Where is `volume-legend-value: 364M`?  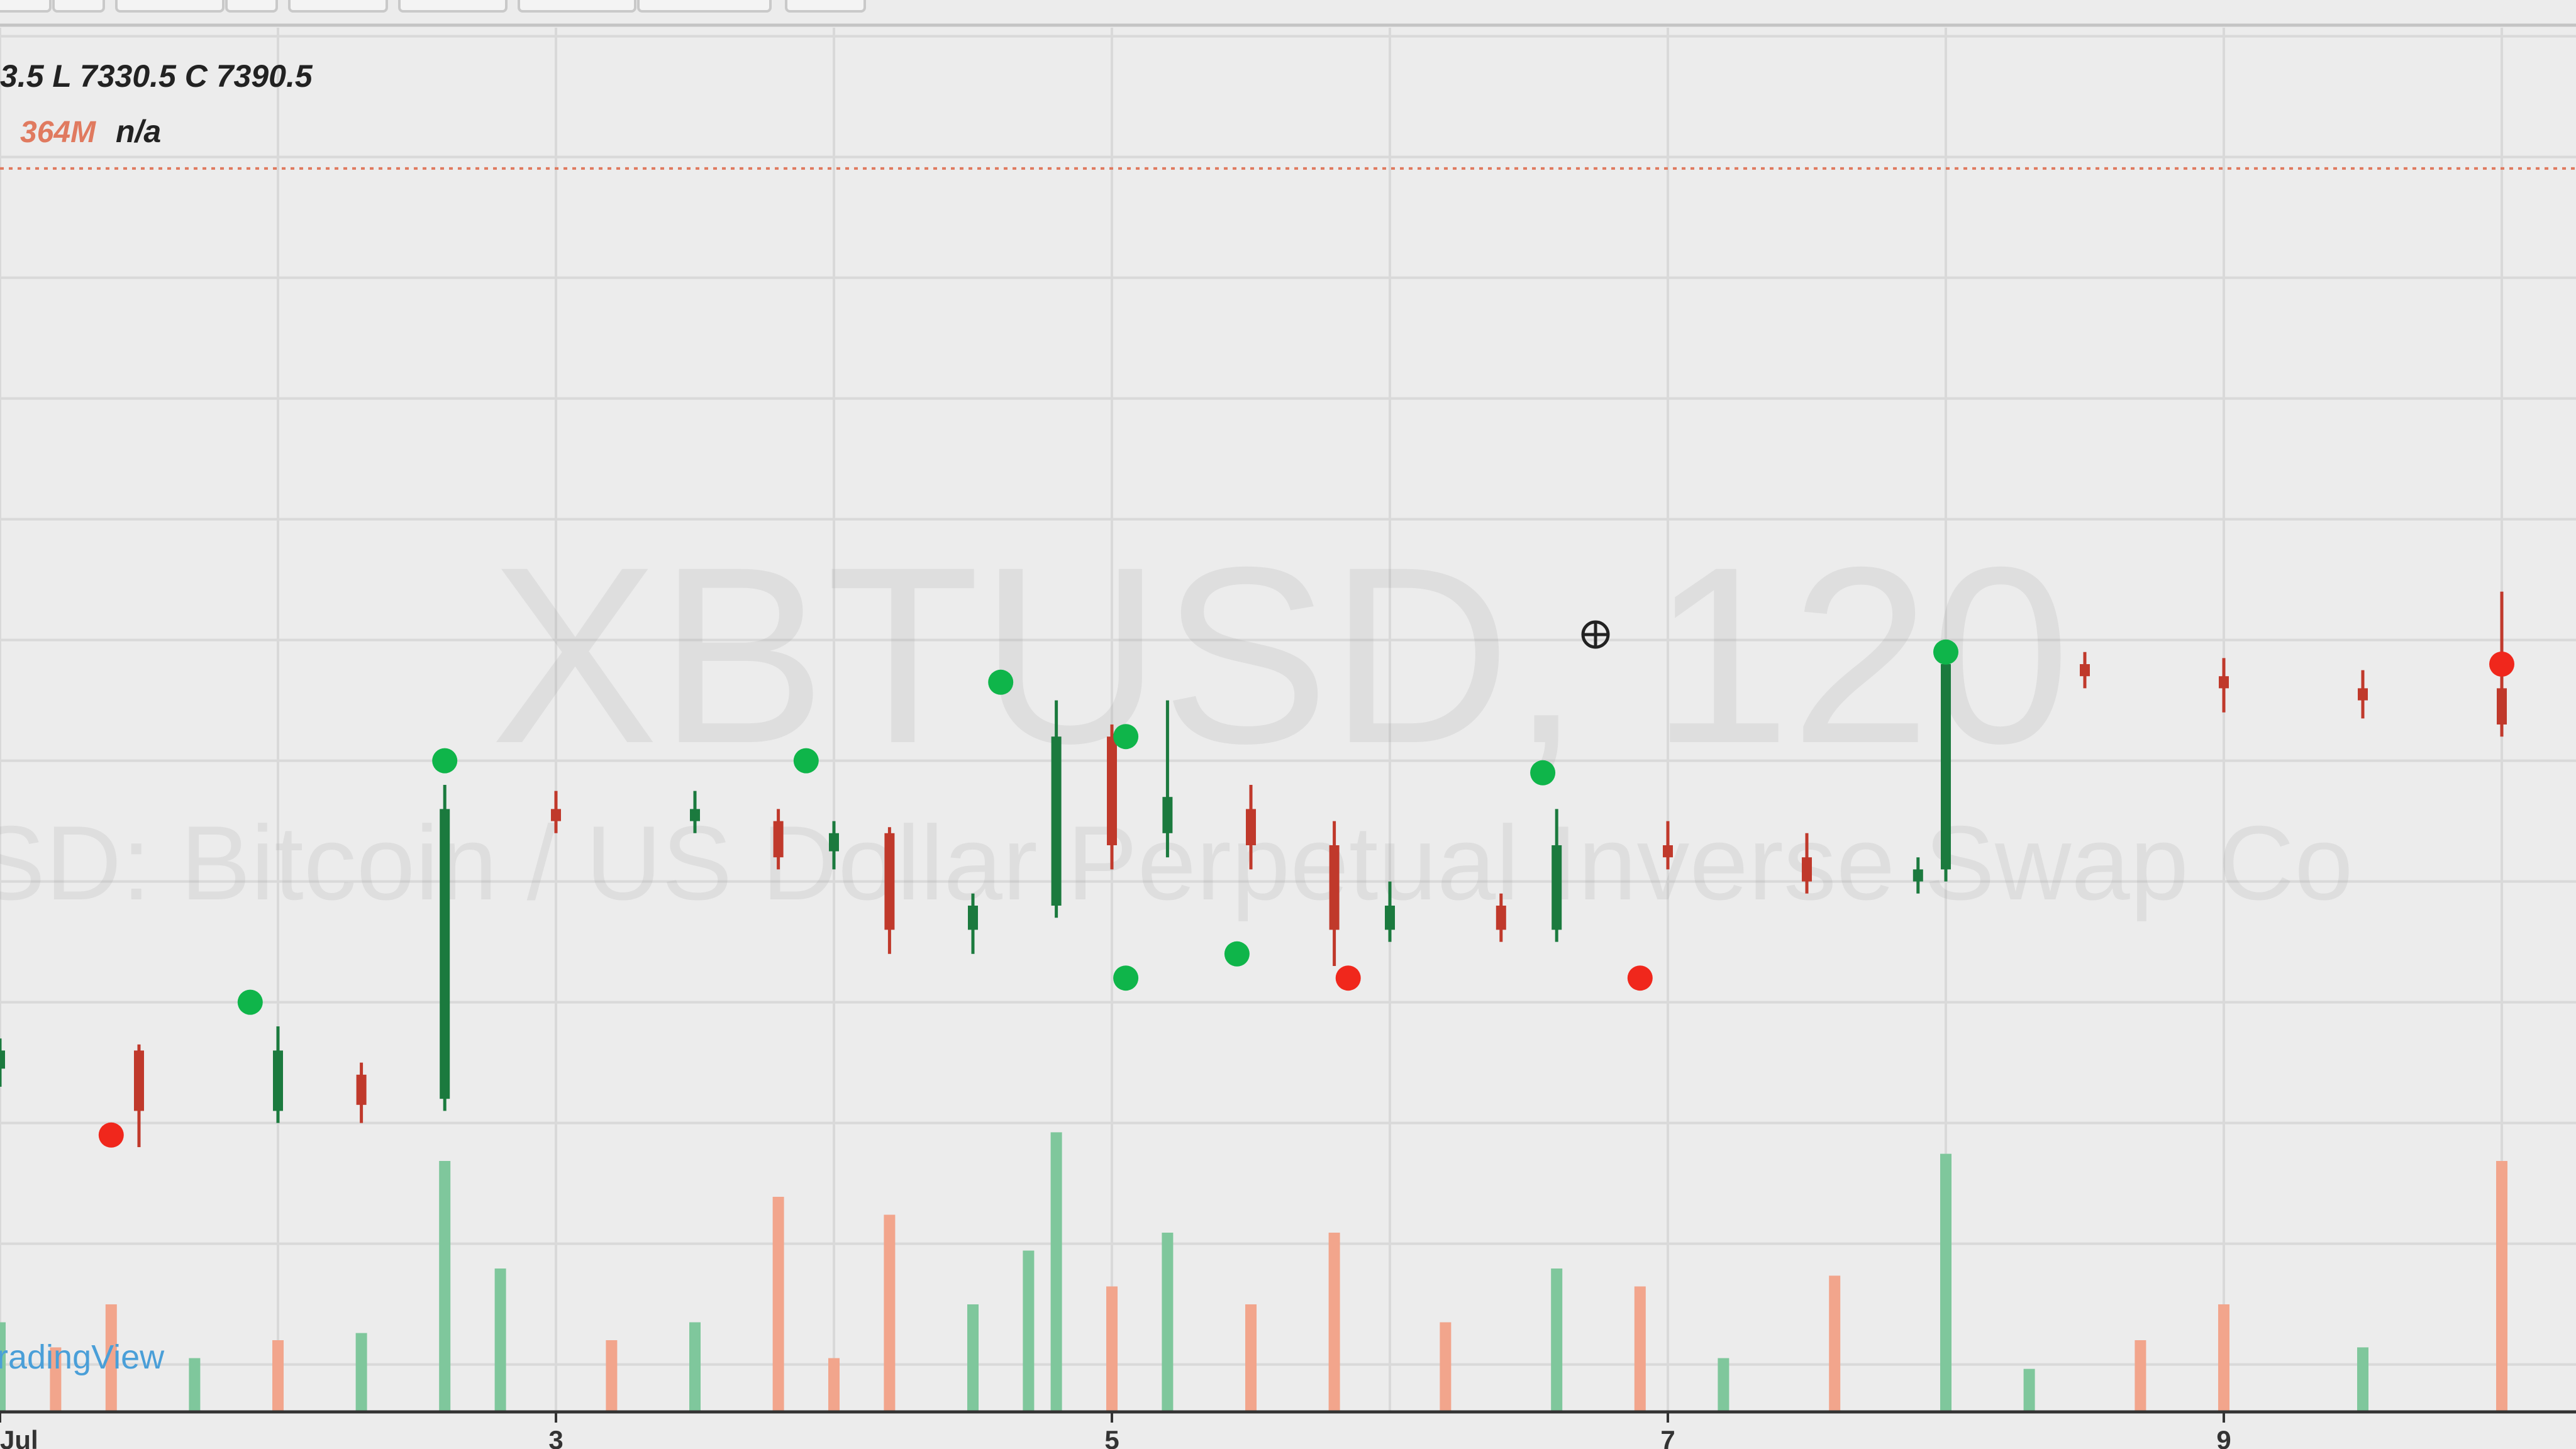
volume-legend-value: 364M is located at coordinates (58, 132).